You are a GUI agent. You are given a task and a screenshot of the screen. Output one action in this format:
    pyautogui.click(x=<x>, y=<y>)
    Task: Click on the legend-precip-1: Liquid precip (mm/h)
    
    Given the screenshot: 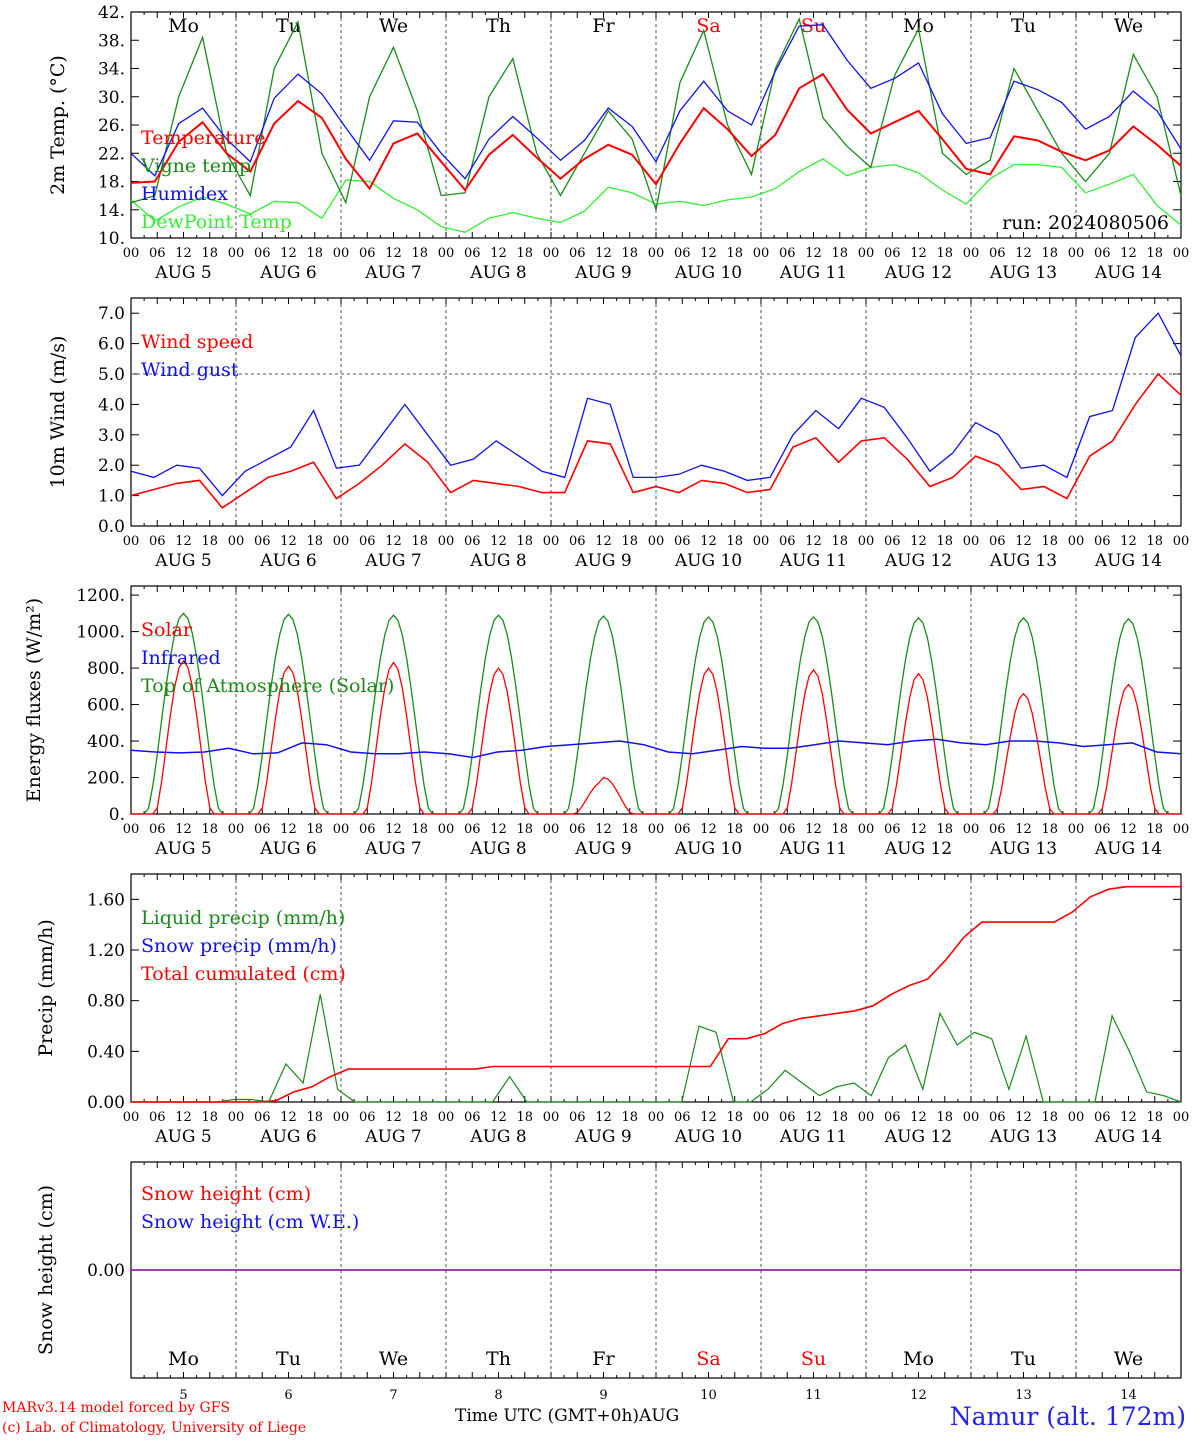 What is the action you would take?
    pyautogui.click(x=243, y=918)
    